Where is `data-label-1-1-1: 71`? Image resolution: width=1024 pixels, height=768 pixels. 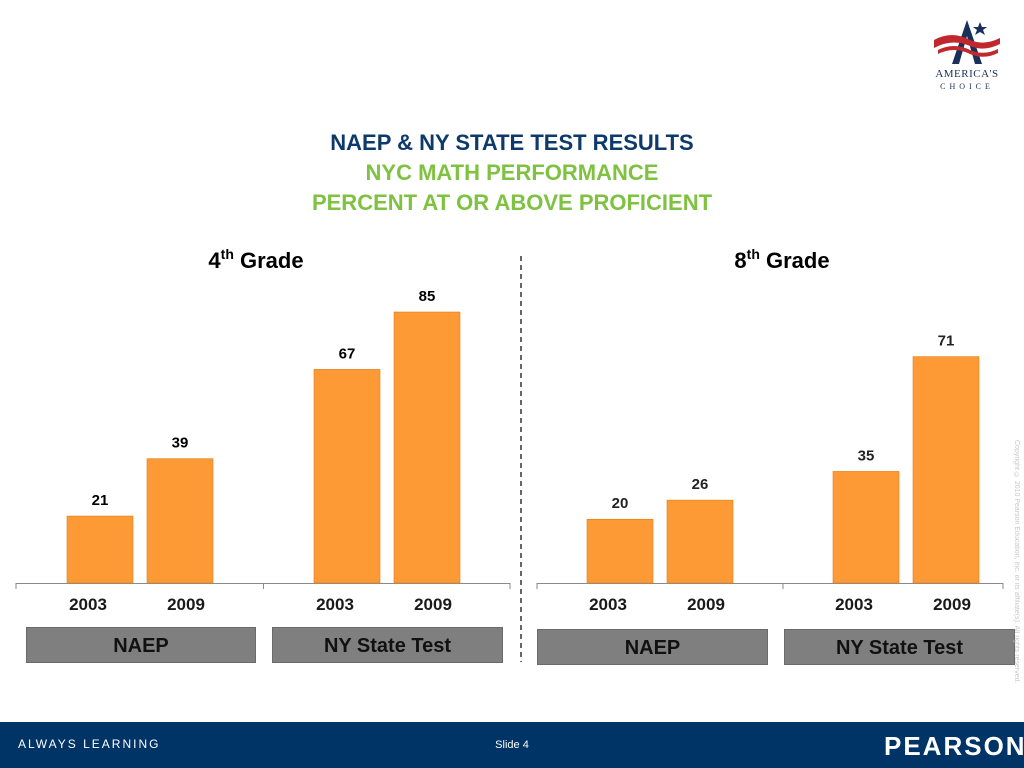
data-label-1-1-1: 71 is located at coordinates (946, 341).